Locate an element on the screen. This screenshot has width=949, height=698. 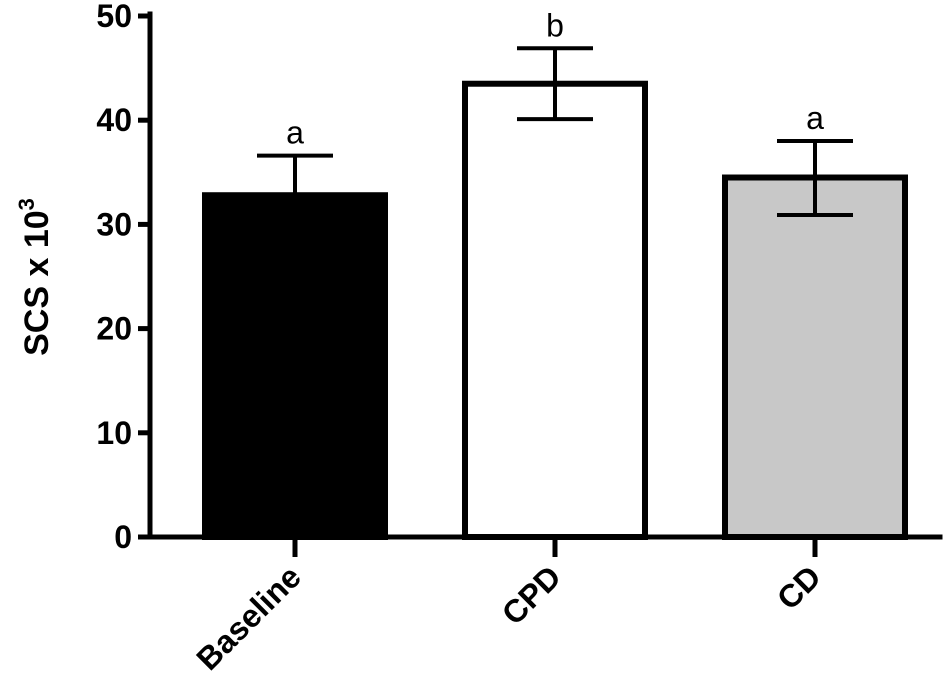
y-tick-label-20: 20 is located at coordinates (114, 329).